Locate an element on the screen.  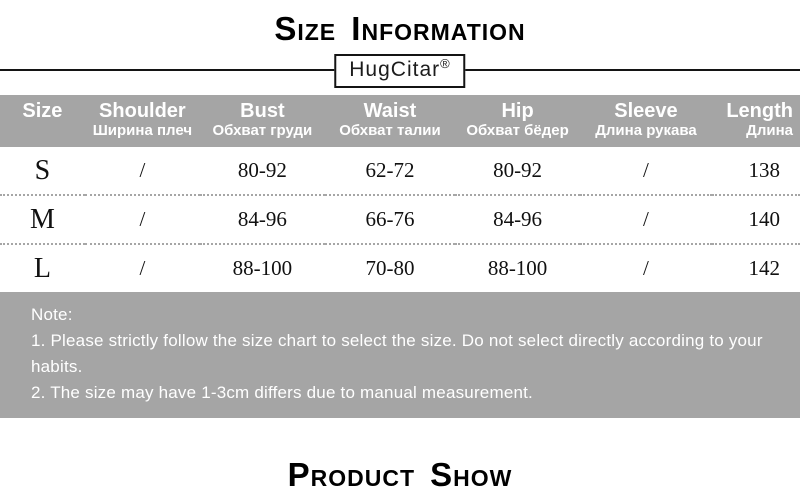
brand-divider: HugCitar® is located at coordinates (400, 71).